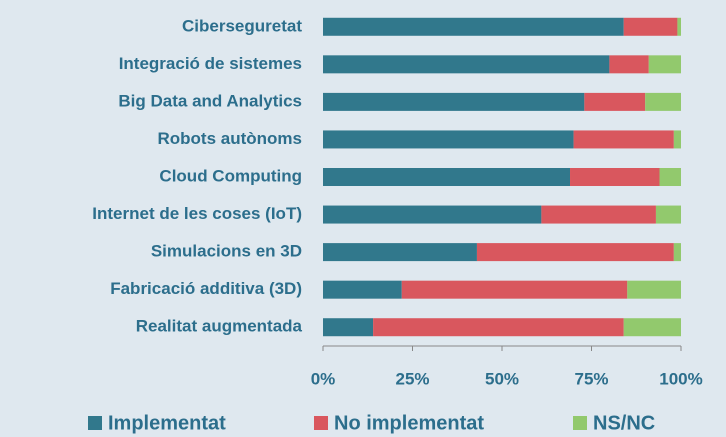 This screenshot has width=726, height=437. What do you see at coordinates (167, 423) in the screenshot?
I see `legend-label: Implementat` at bounding box center [167, 423].